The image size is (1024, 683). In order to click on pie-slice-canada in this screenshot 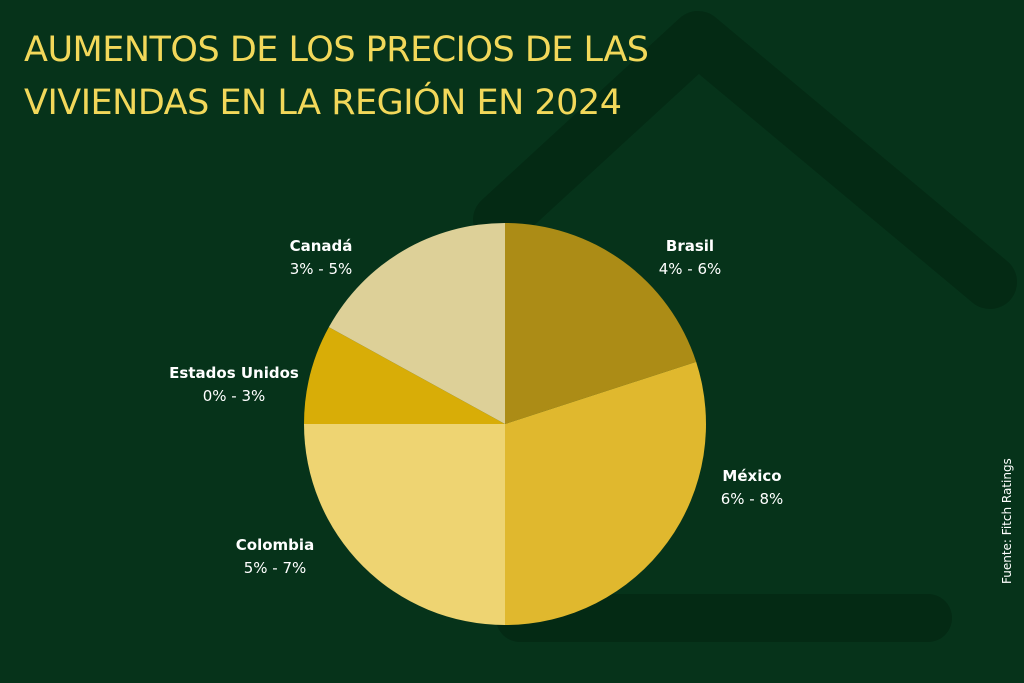, I will do `click(416, 323)`.